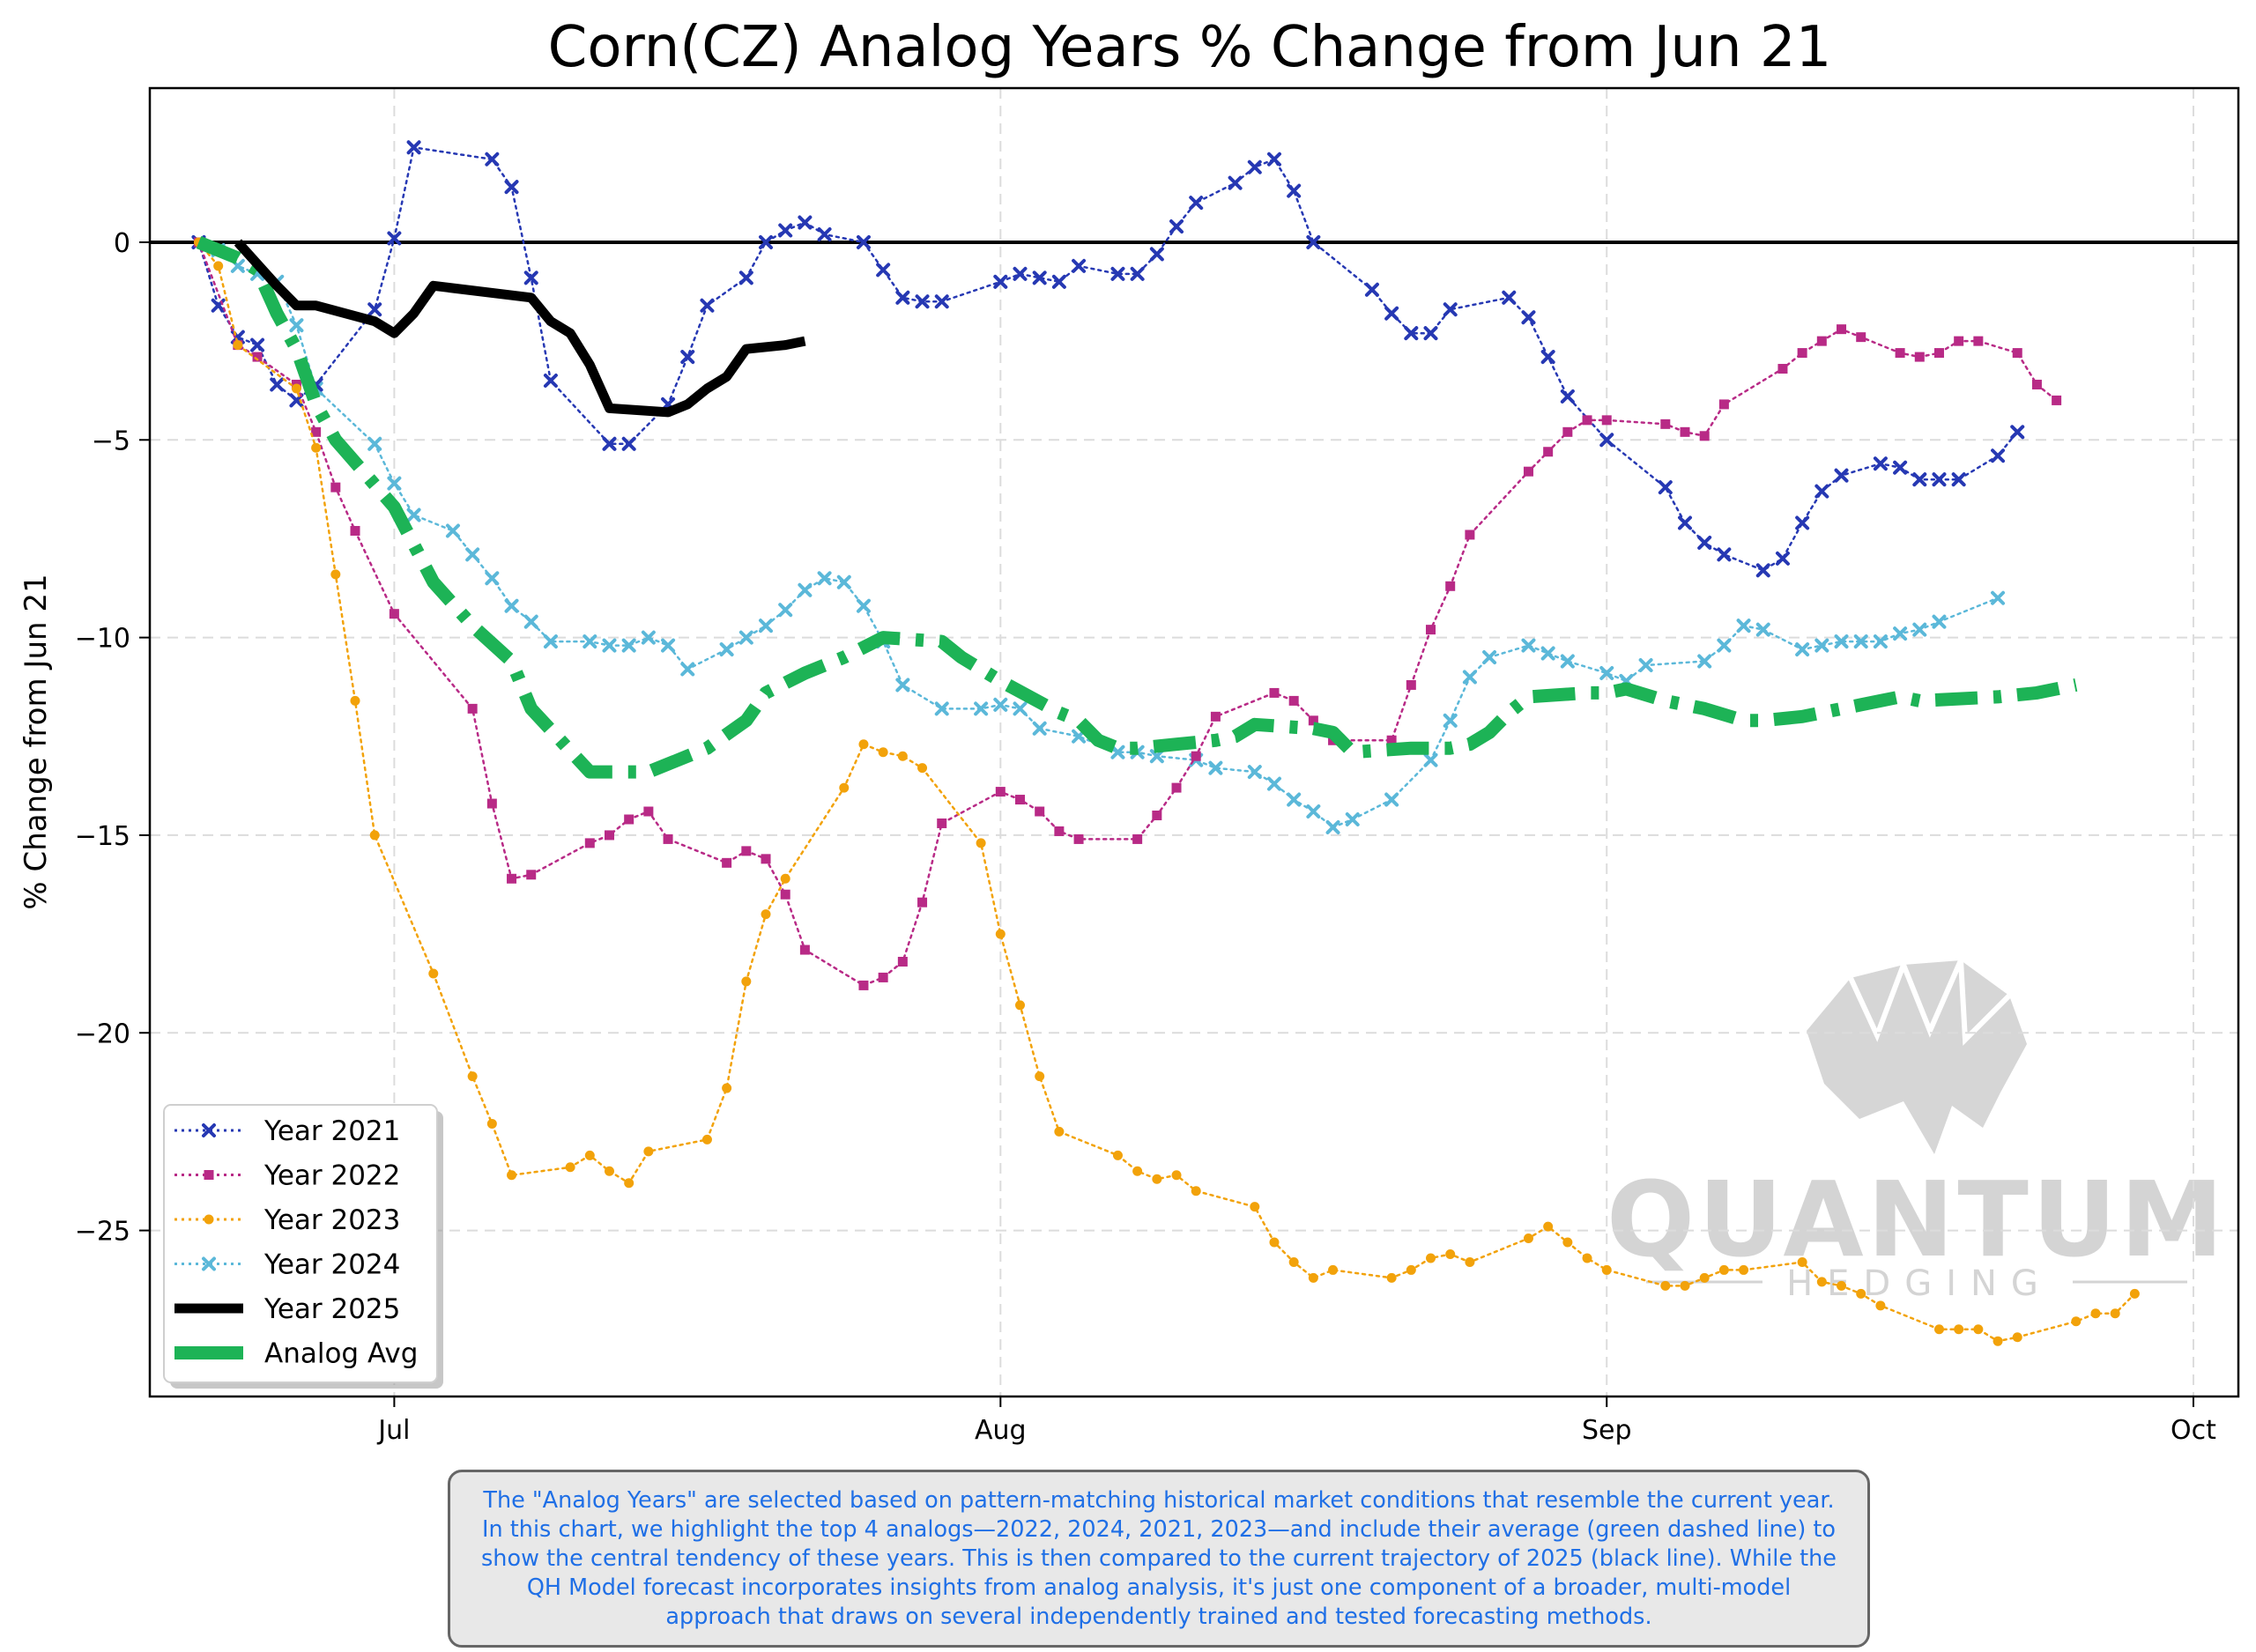 The height and width of the screenshot is (1652, 2256). I want to click on legend-label: Analog Avg, so click(341, 1354).